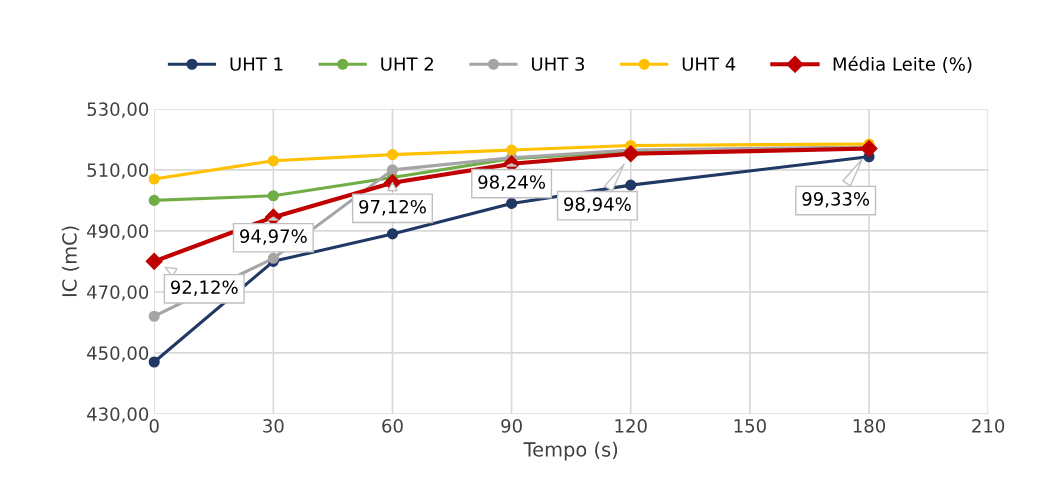 The width and height of the screenshot is (1049, 484). Describe the element at coordinates (118, 110) in the screenshot. I see `y-tick-label: 530,00` at that location.